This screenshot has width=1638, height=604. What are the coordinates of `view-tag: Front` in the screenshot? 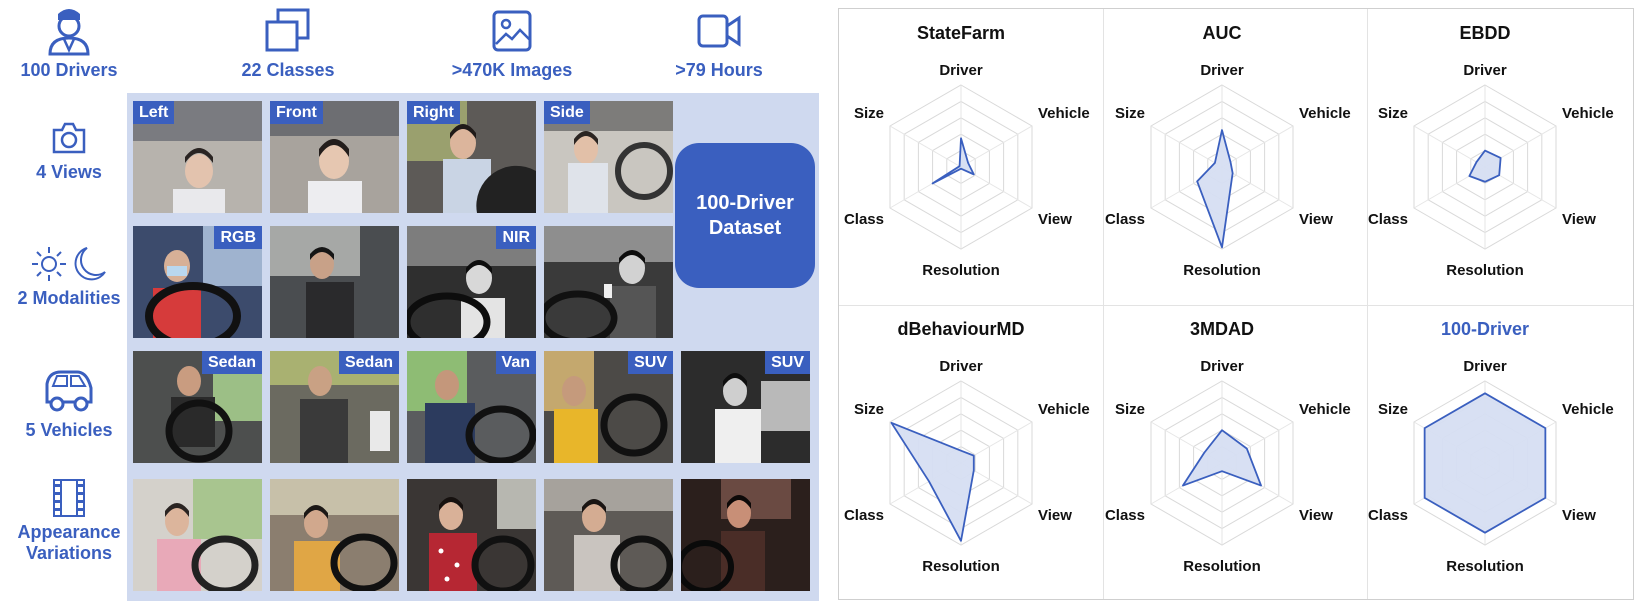 It's located at (296, 112).